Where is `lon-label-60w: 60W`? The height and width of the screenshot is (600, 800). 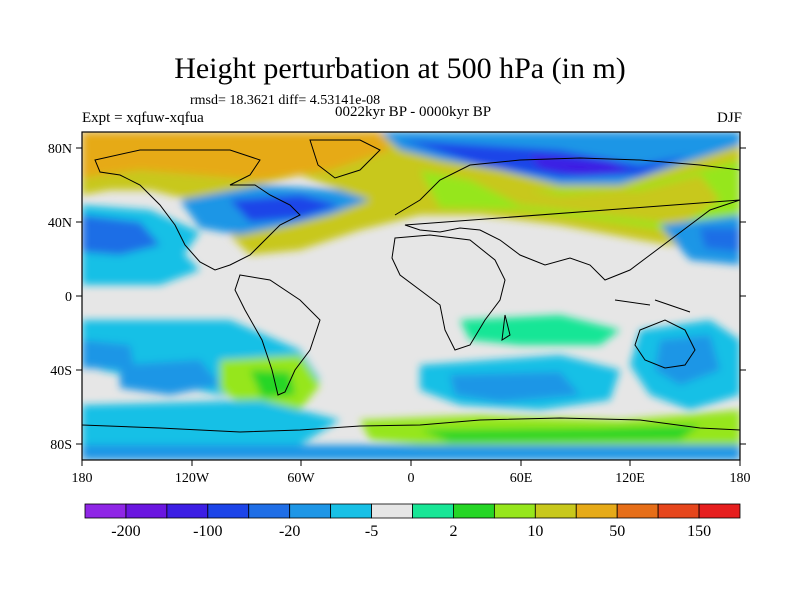 lon-label-60w: 60W is located at coordinates (301, 478).